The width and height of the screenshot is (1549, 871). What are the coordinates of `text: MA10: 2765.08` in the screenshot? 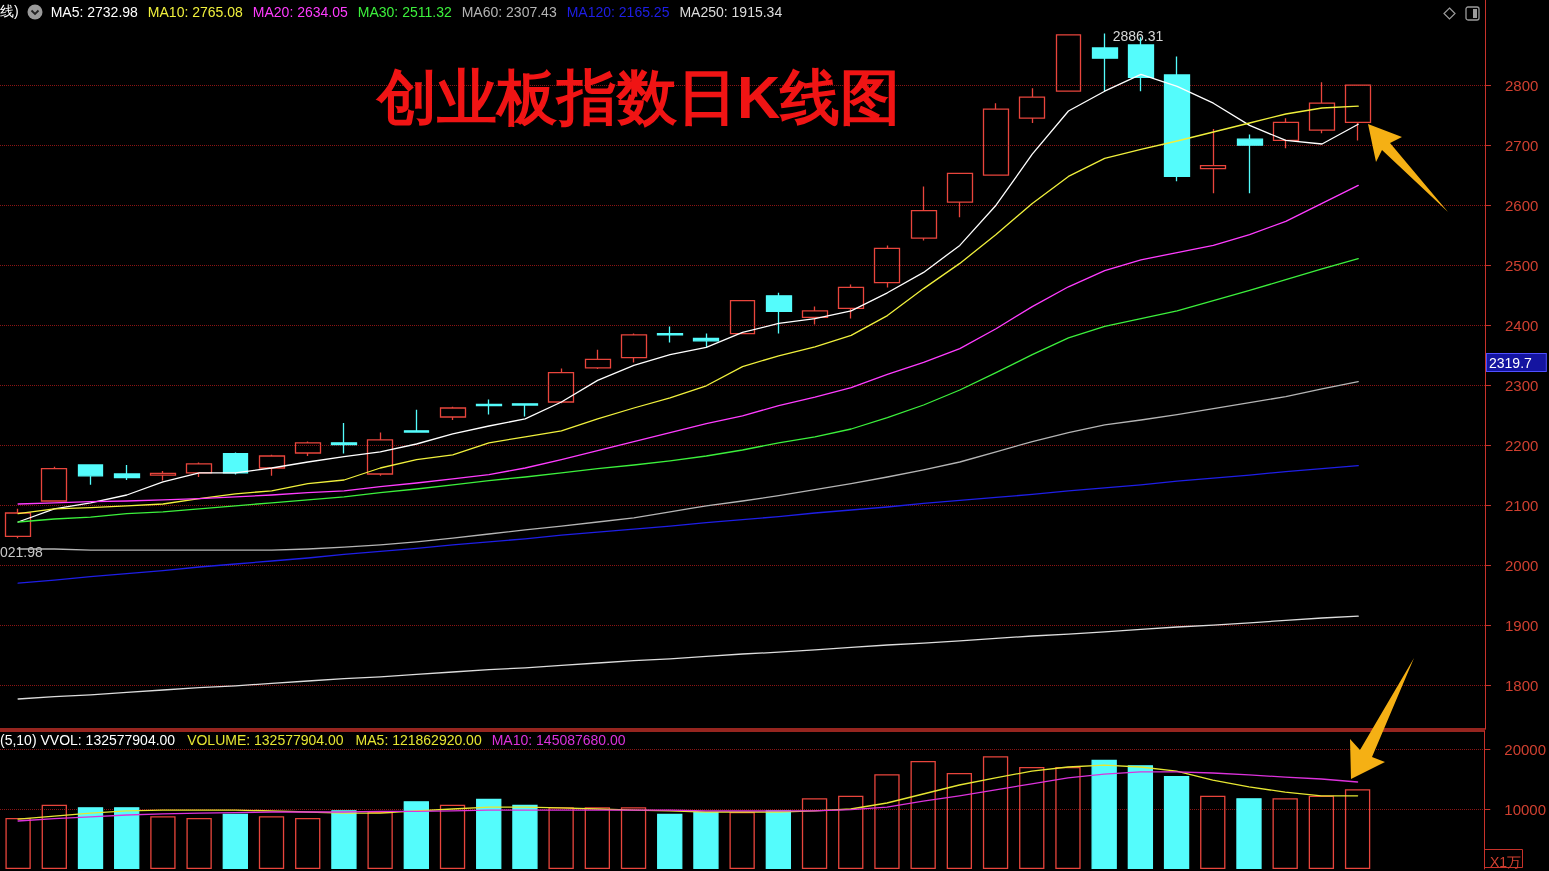 It's located at (195, 12).